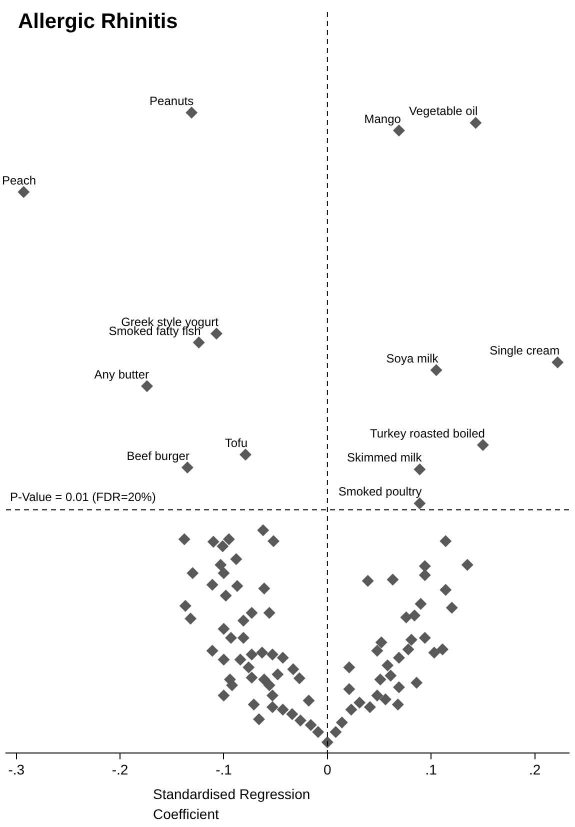 This screenshot has width=575, height=827. I want to click on x-tick-label: .2, so click(534, 769).